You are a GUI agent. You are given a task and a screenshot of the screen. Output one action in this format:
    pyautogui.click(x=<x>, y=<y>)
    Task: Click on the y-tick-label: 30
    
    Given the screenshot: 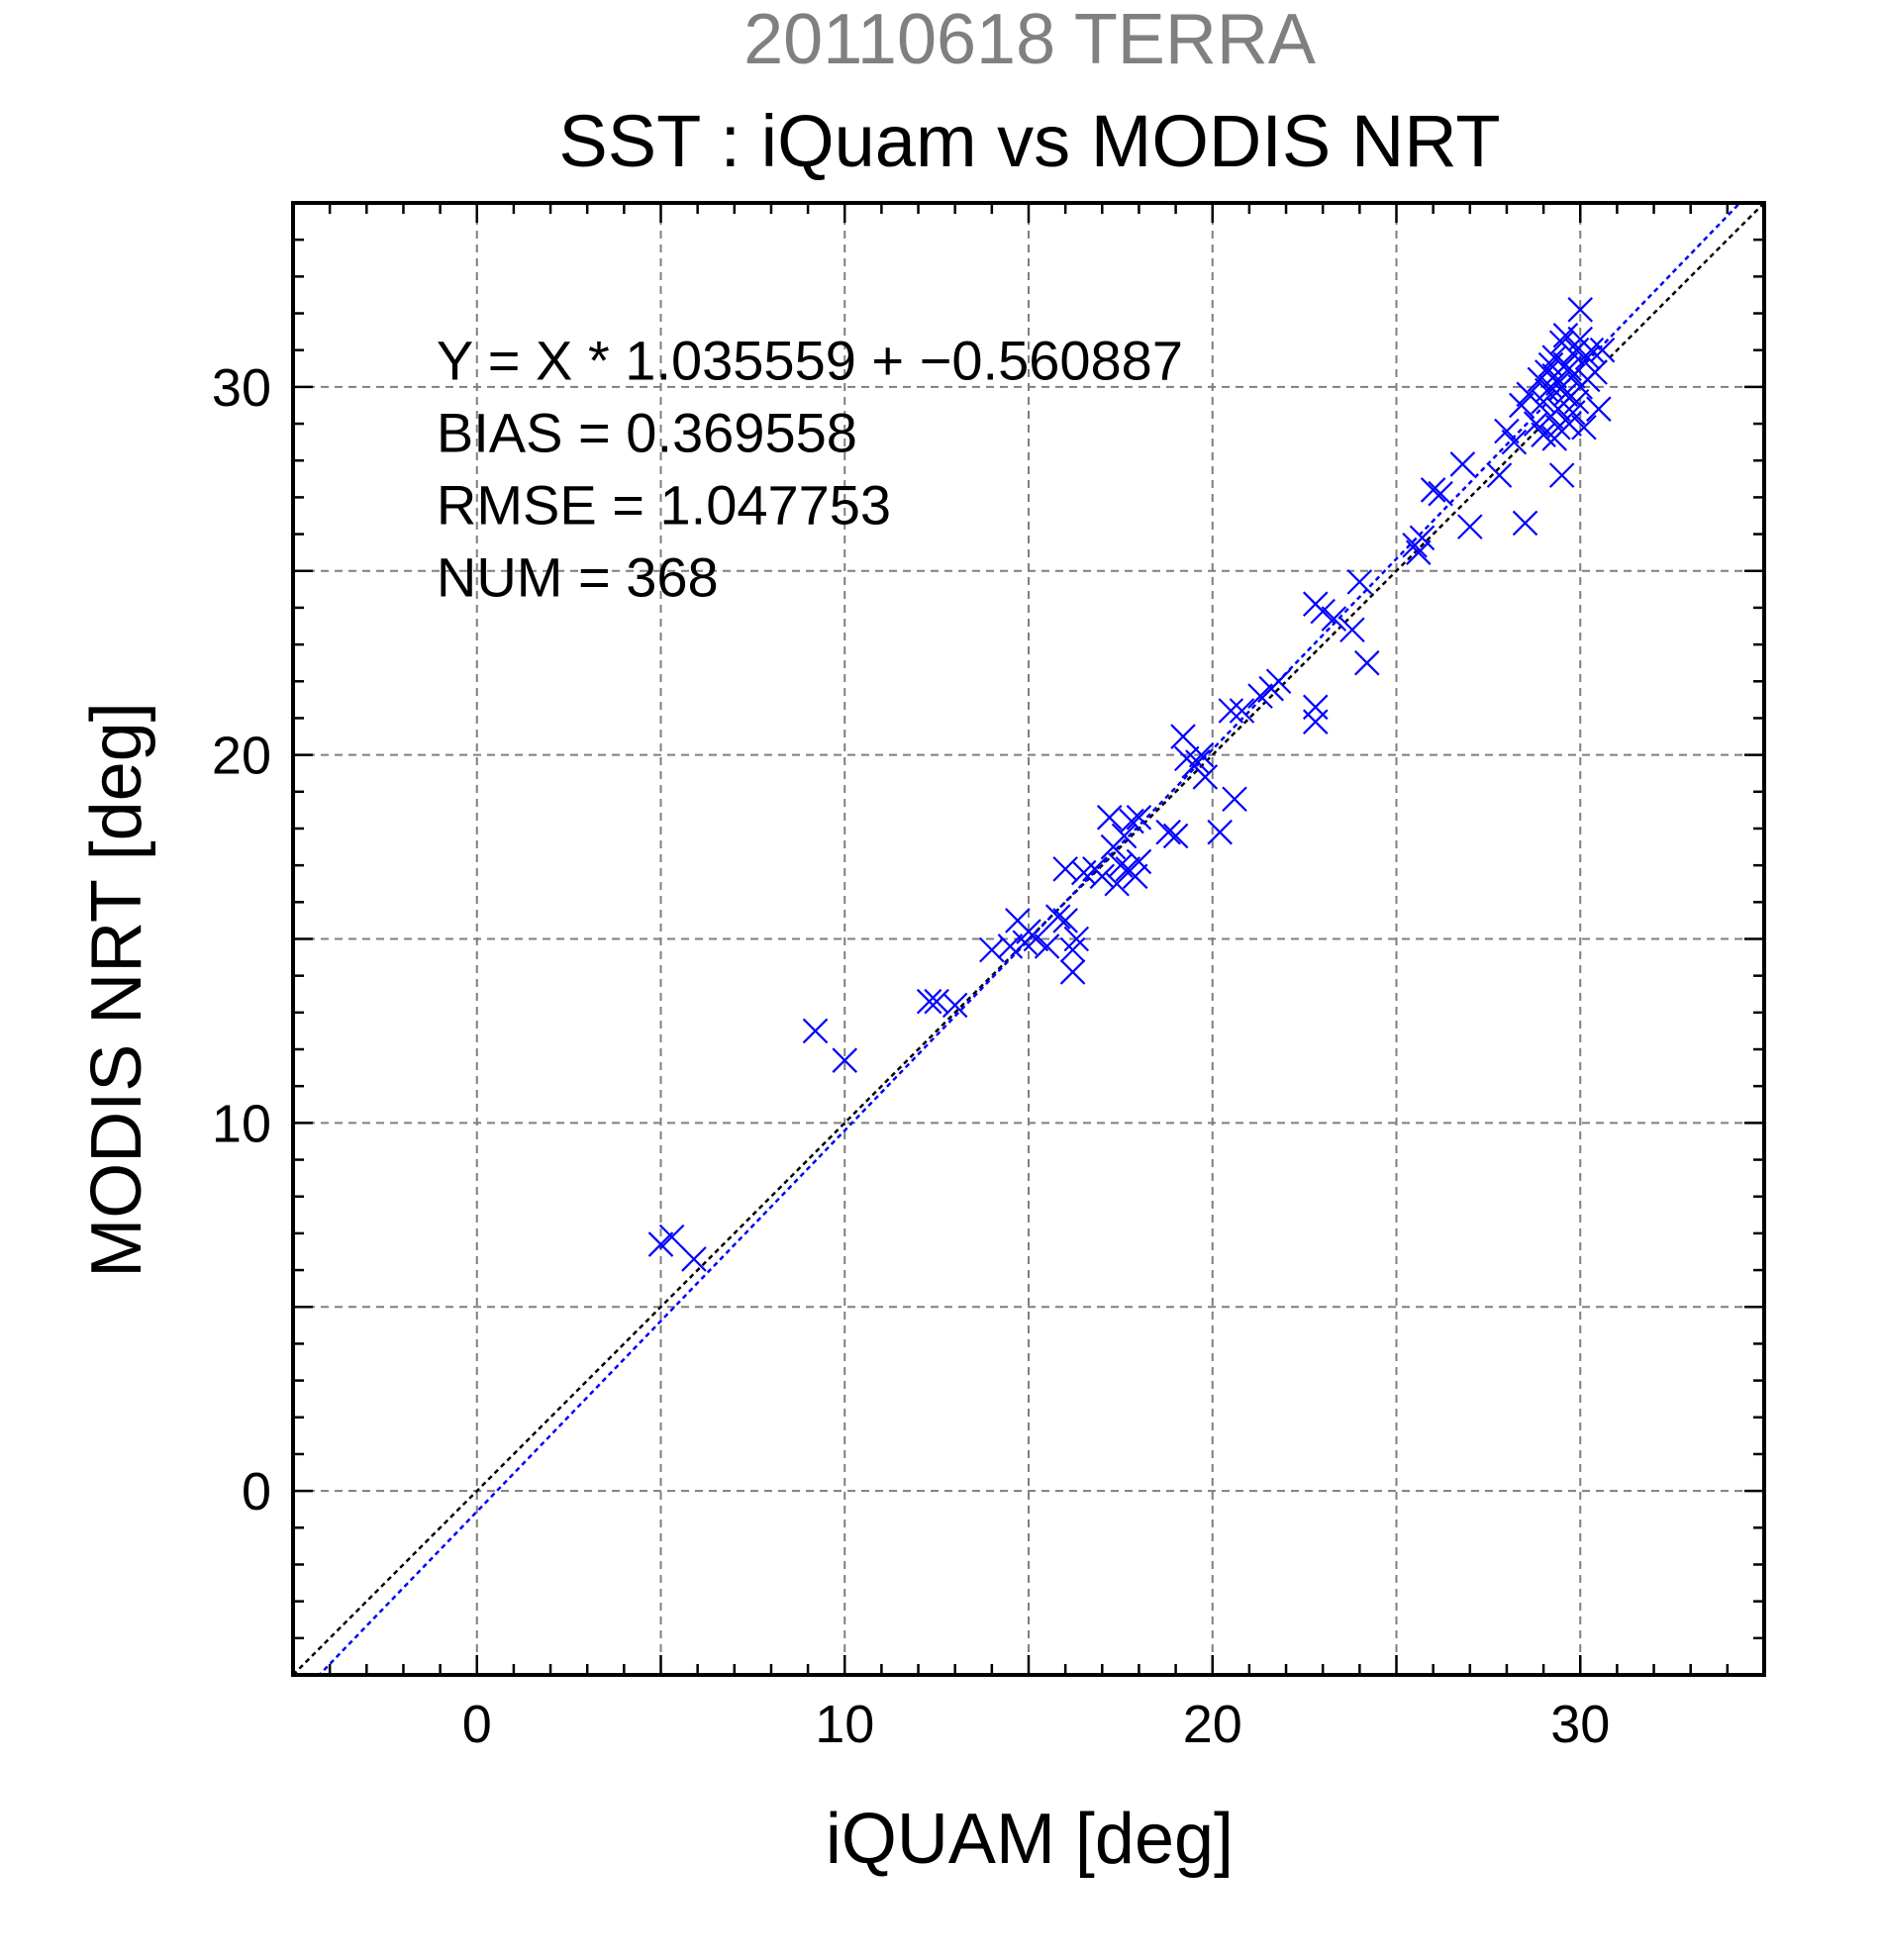 What is the action you would take?
    pyautogui.click(x=242, y=388)
    